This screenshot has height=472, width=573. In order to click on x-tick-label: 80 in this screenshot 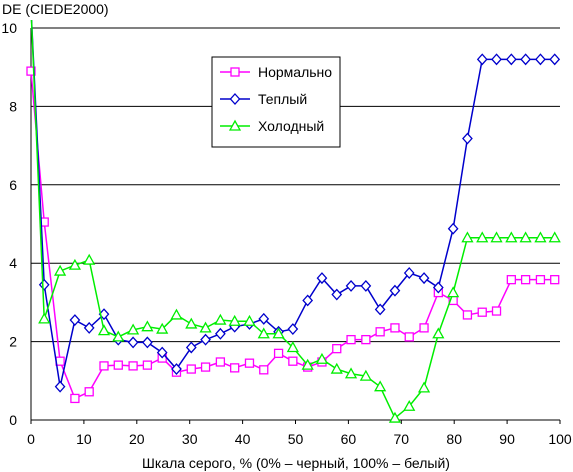, I will do `click(454, 439)`.